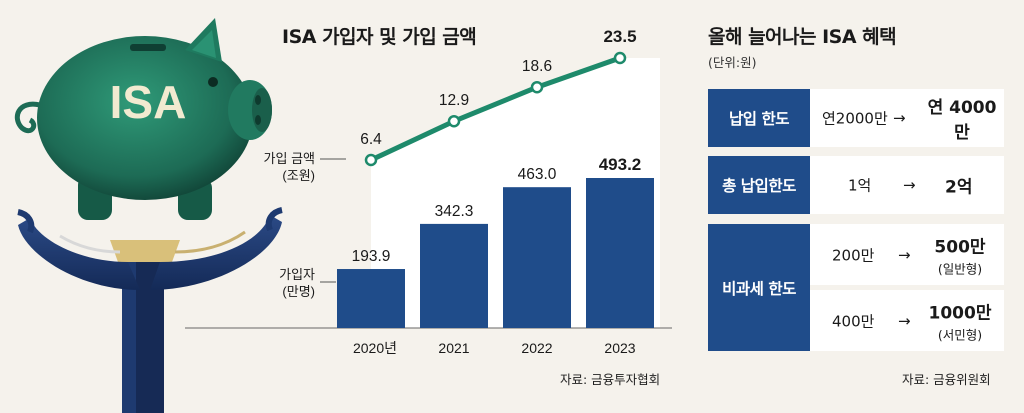 This screenshot has height=413, width=1024. I want to click on bar-value-label: 463.0, so click(537, 174).